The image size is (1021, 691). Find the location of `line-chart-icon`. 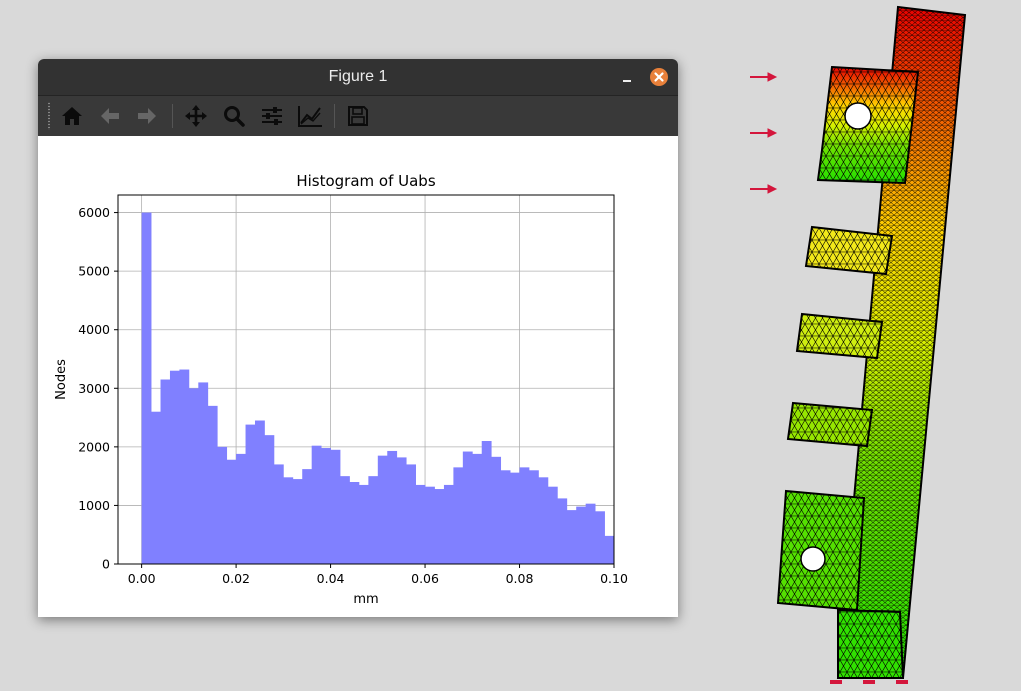

line-chart-icon is located at coordinates (310, 116).